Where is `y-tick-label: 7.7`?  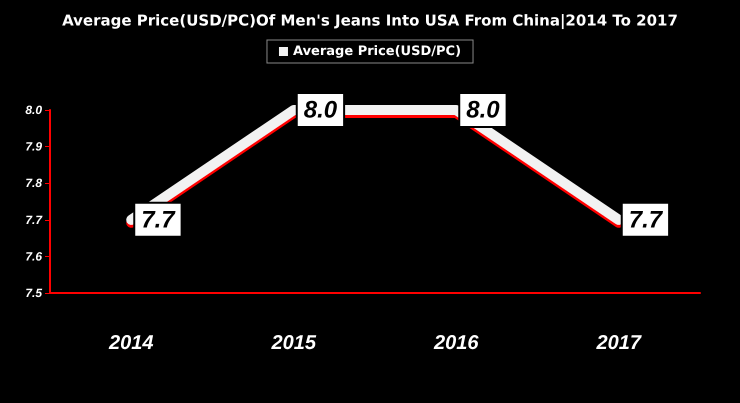 y-tick-label: 7.7 is located at coordinates (34, 219).